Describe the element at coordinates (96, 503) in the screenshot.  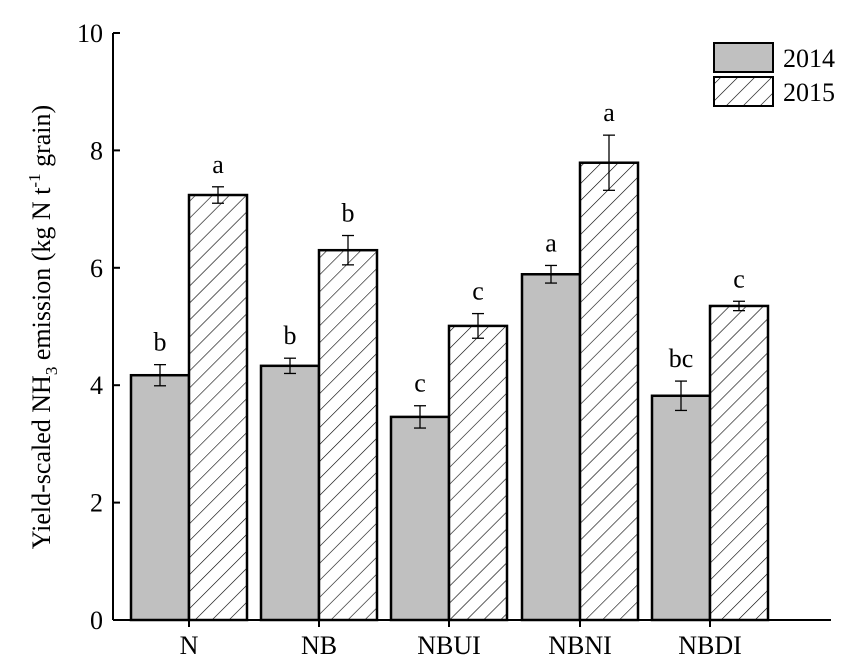
I see `y-tick-label: 2` at that location.